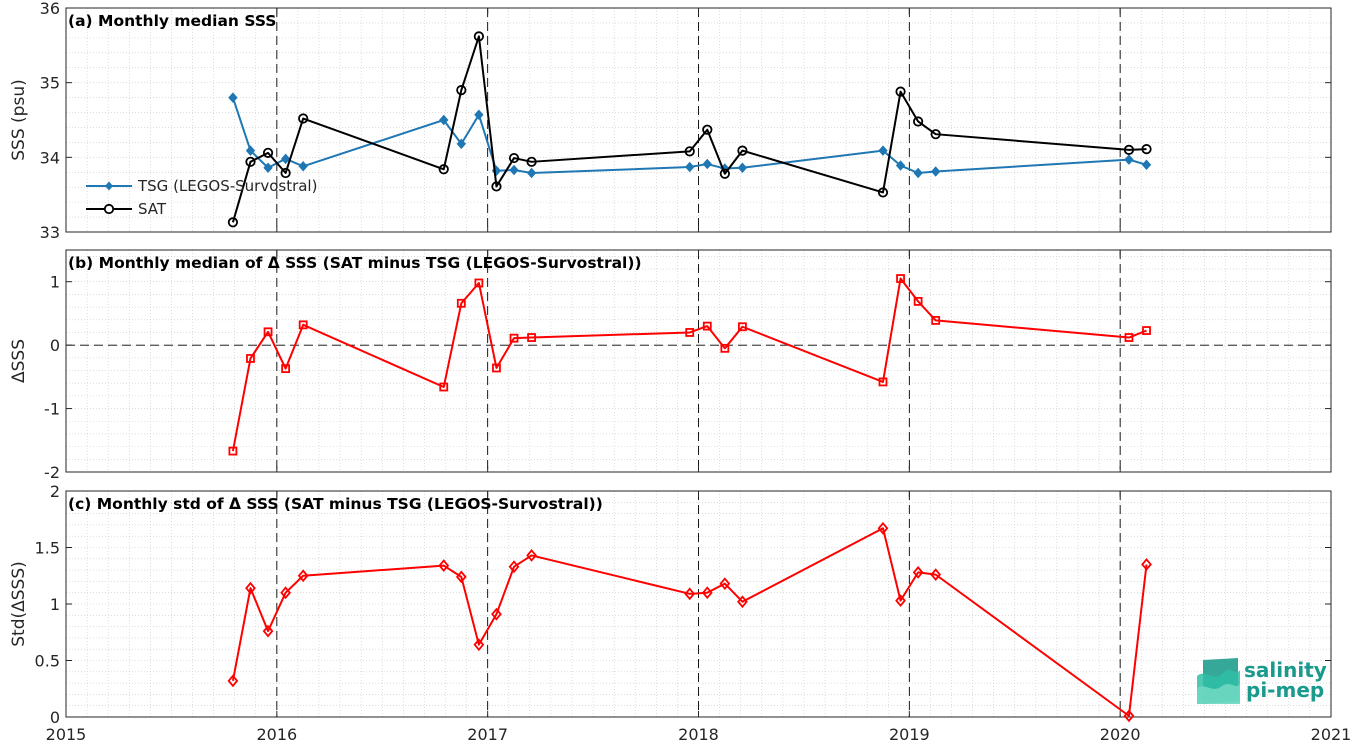 This screenshot has width=1355, height=745. What do you see at coordinates (55, 604) in the screenshot?
I see `y-tick-label: 1` at bounding box center [55, 604].